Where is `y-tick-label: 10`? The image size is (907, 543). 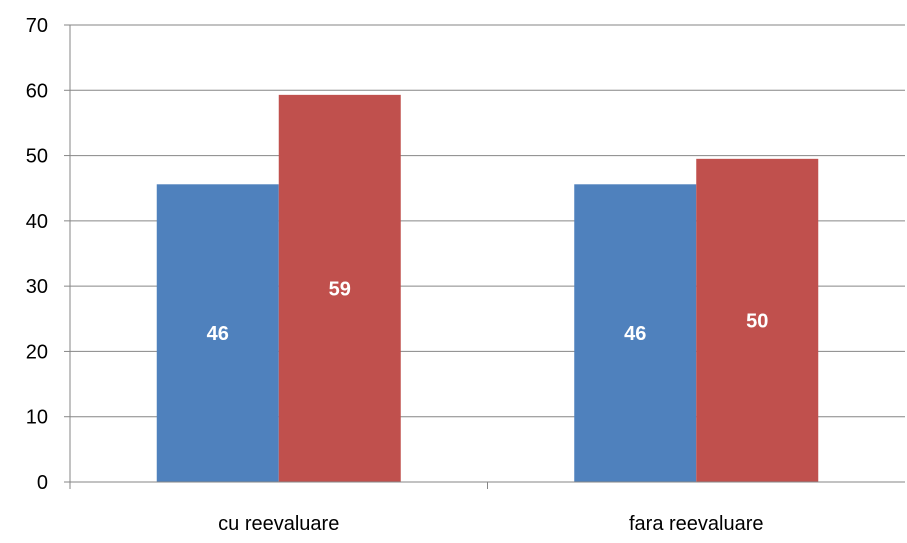 y-tick-label: 10 is located at coordinates (37, 418).